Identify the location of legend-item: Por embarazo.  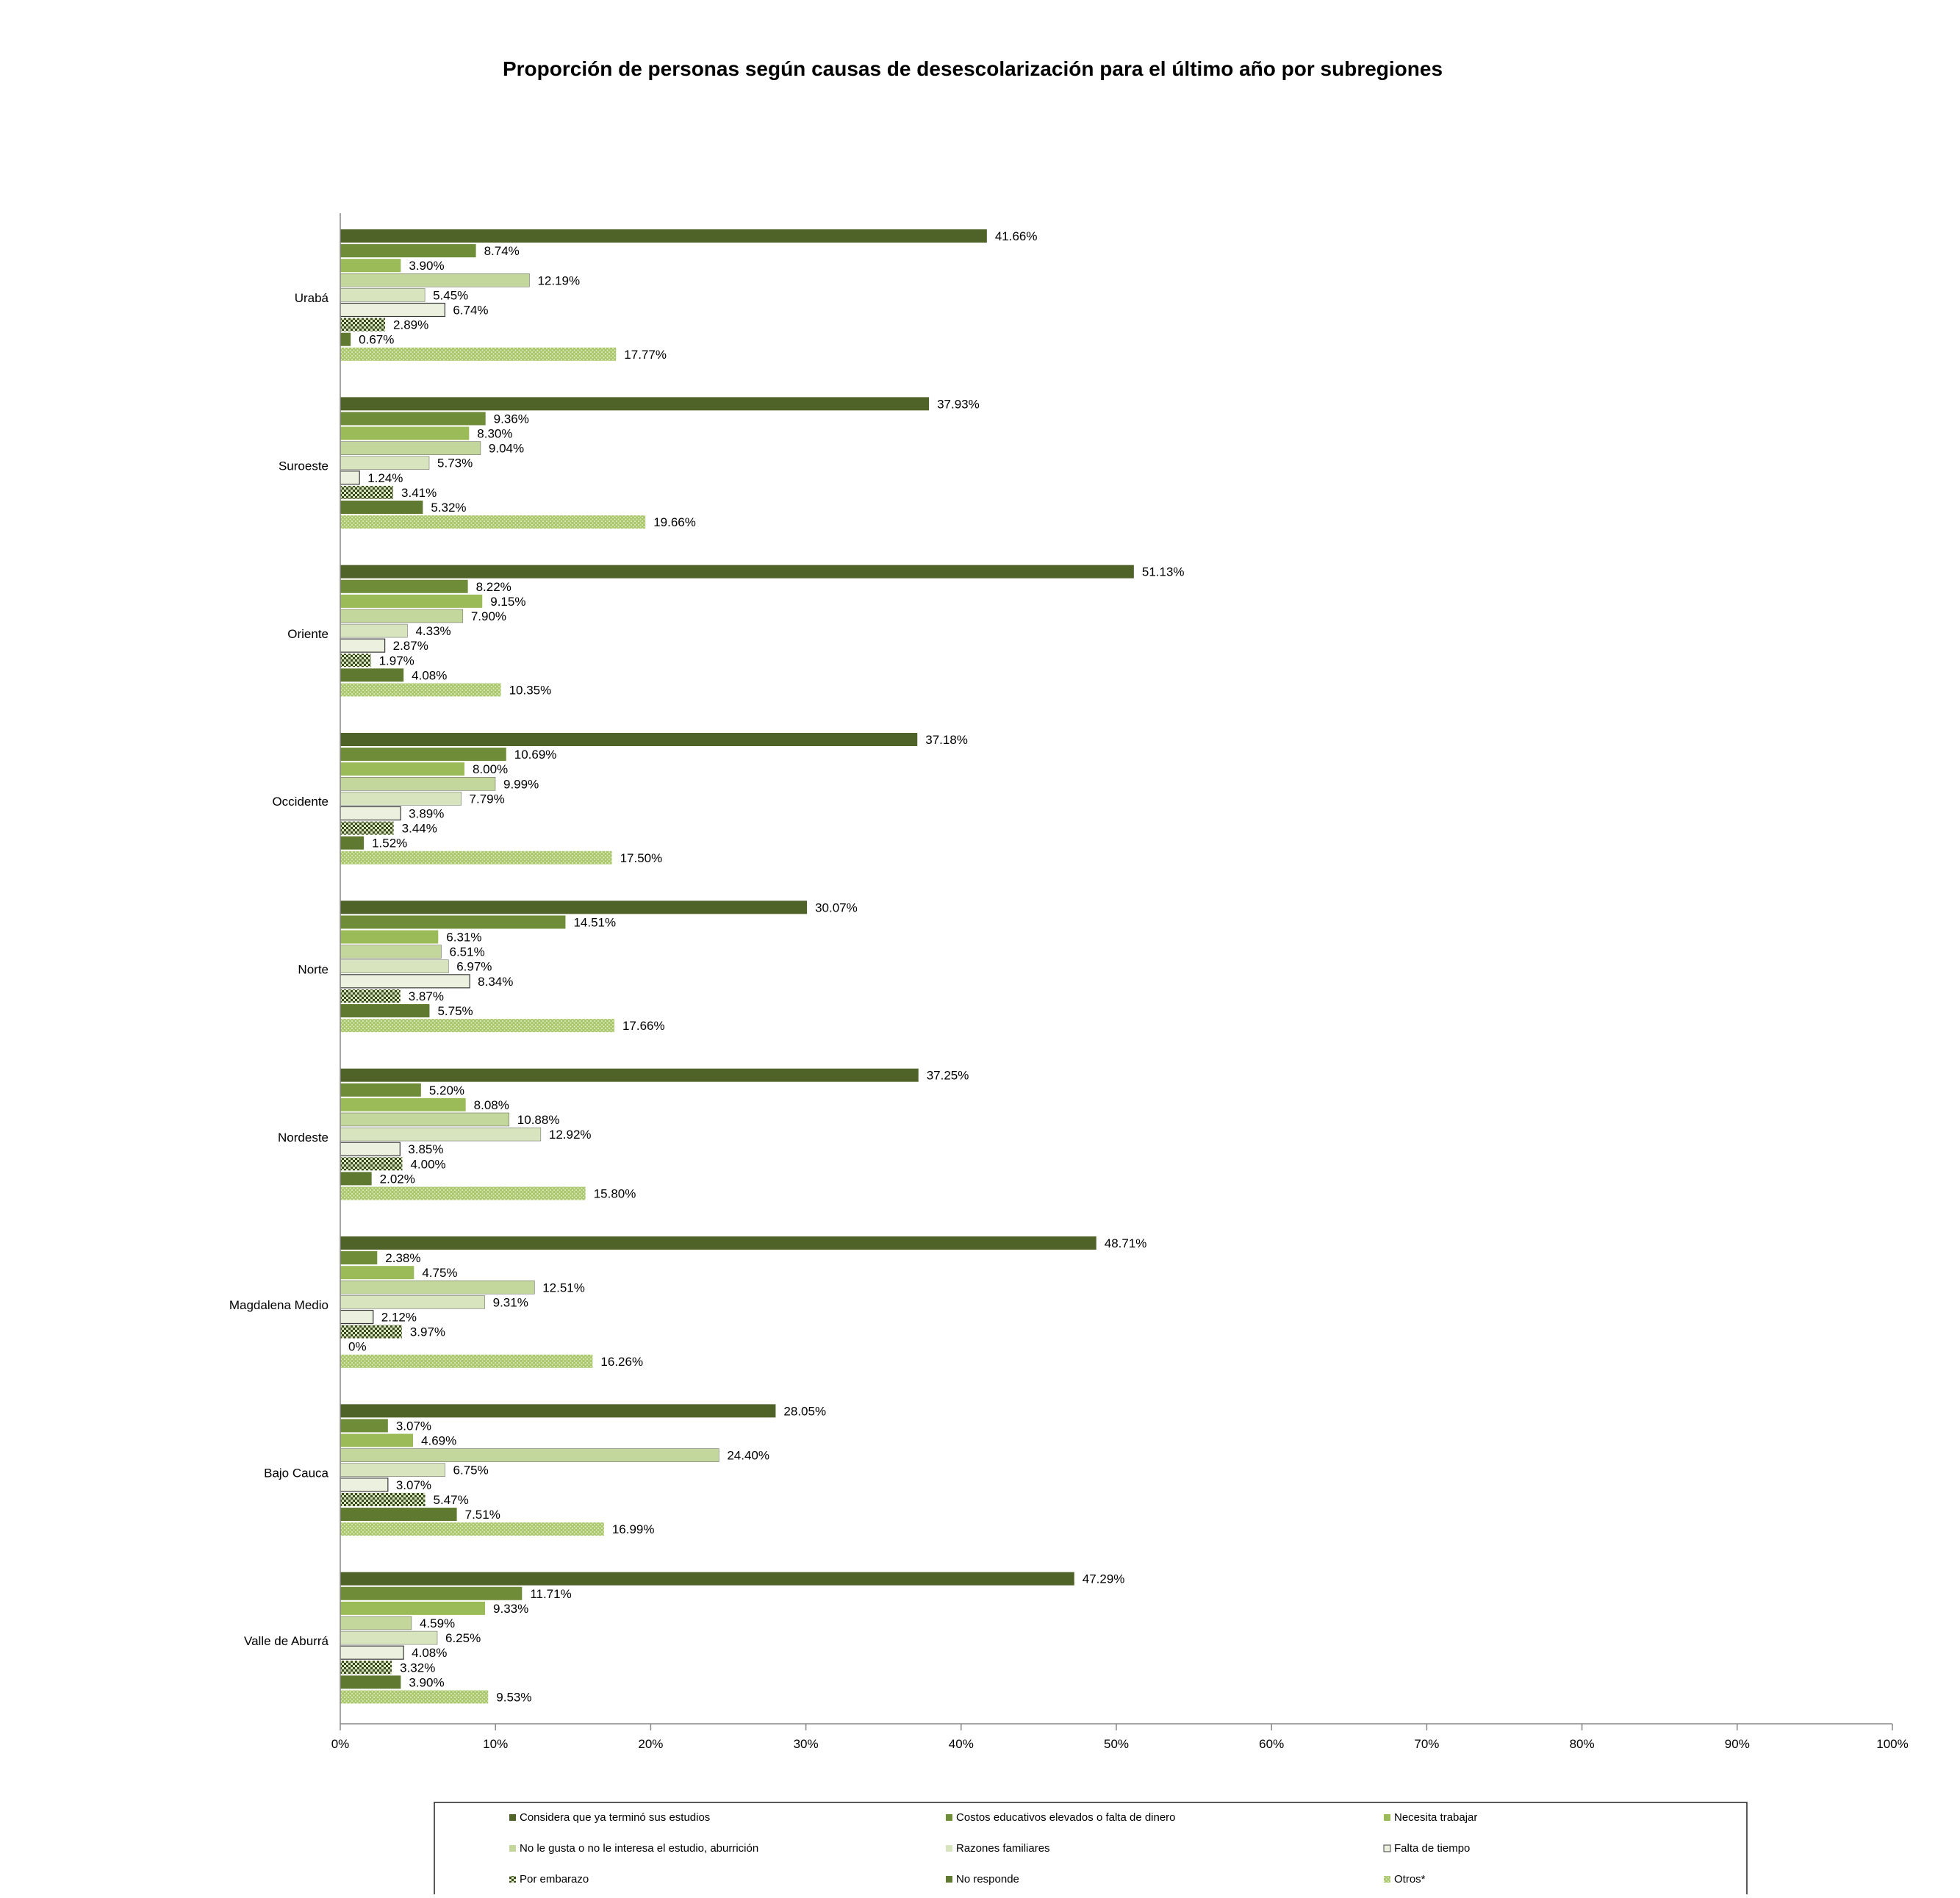
(549, 1880).